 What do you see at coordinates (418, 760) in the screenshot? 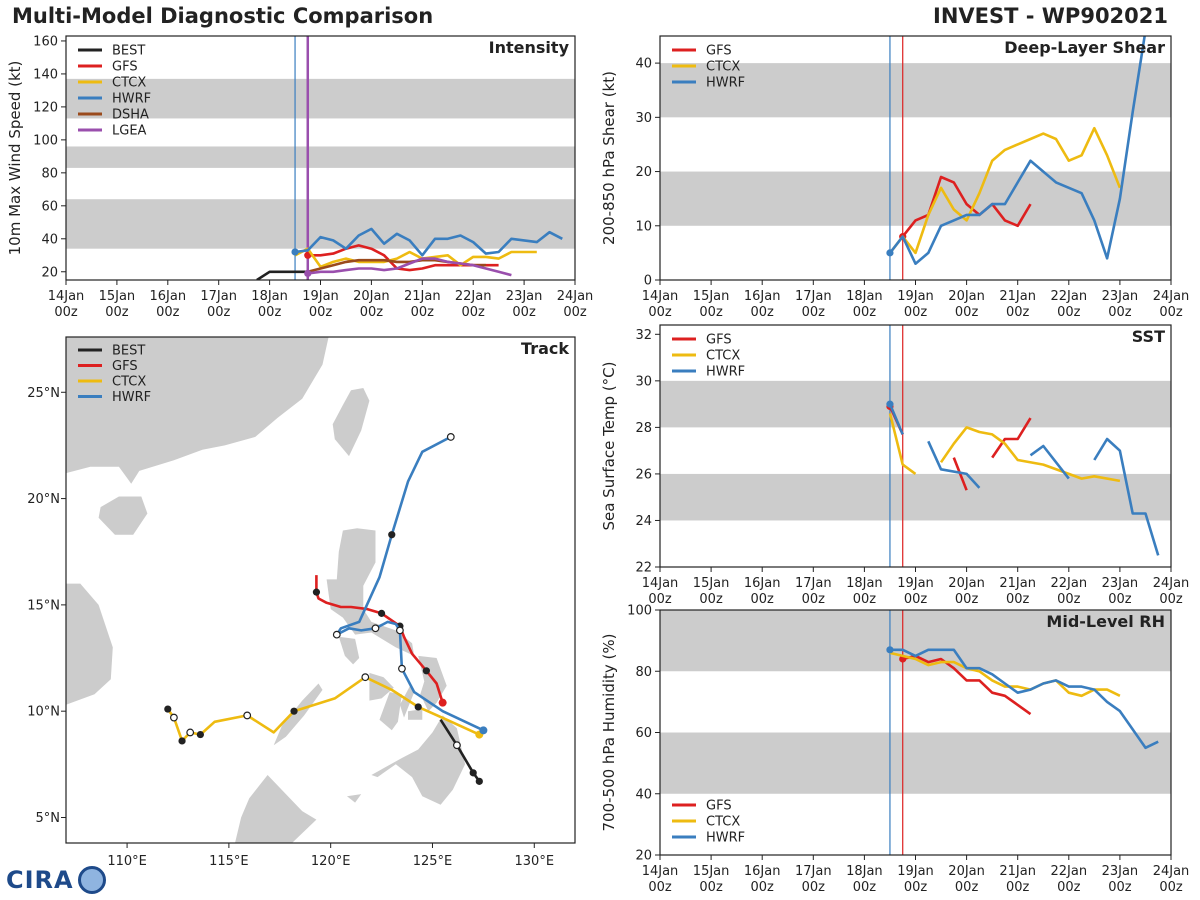
I see `mindanao-island` at bounding box center [418, 760].